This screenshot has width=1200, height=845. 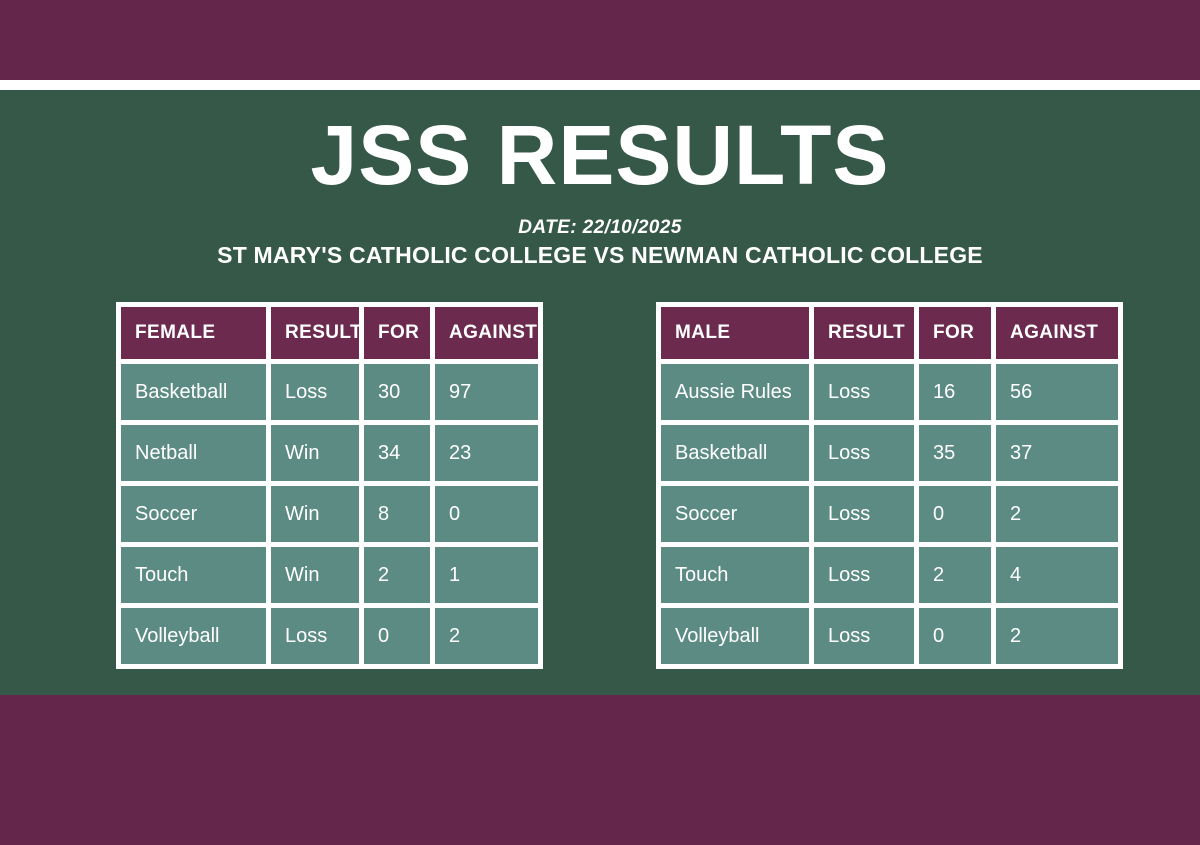 I want to click on cell-sport: Aussie Rules, so click(x=735, y=392).